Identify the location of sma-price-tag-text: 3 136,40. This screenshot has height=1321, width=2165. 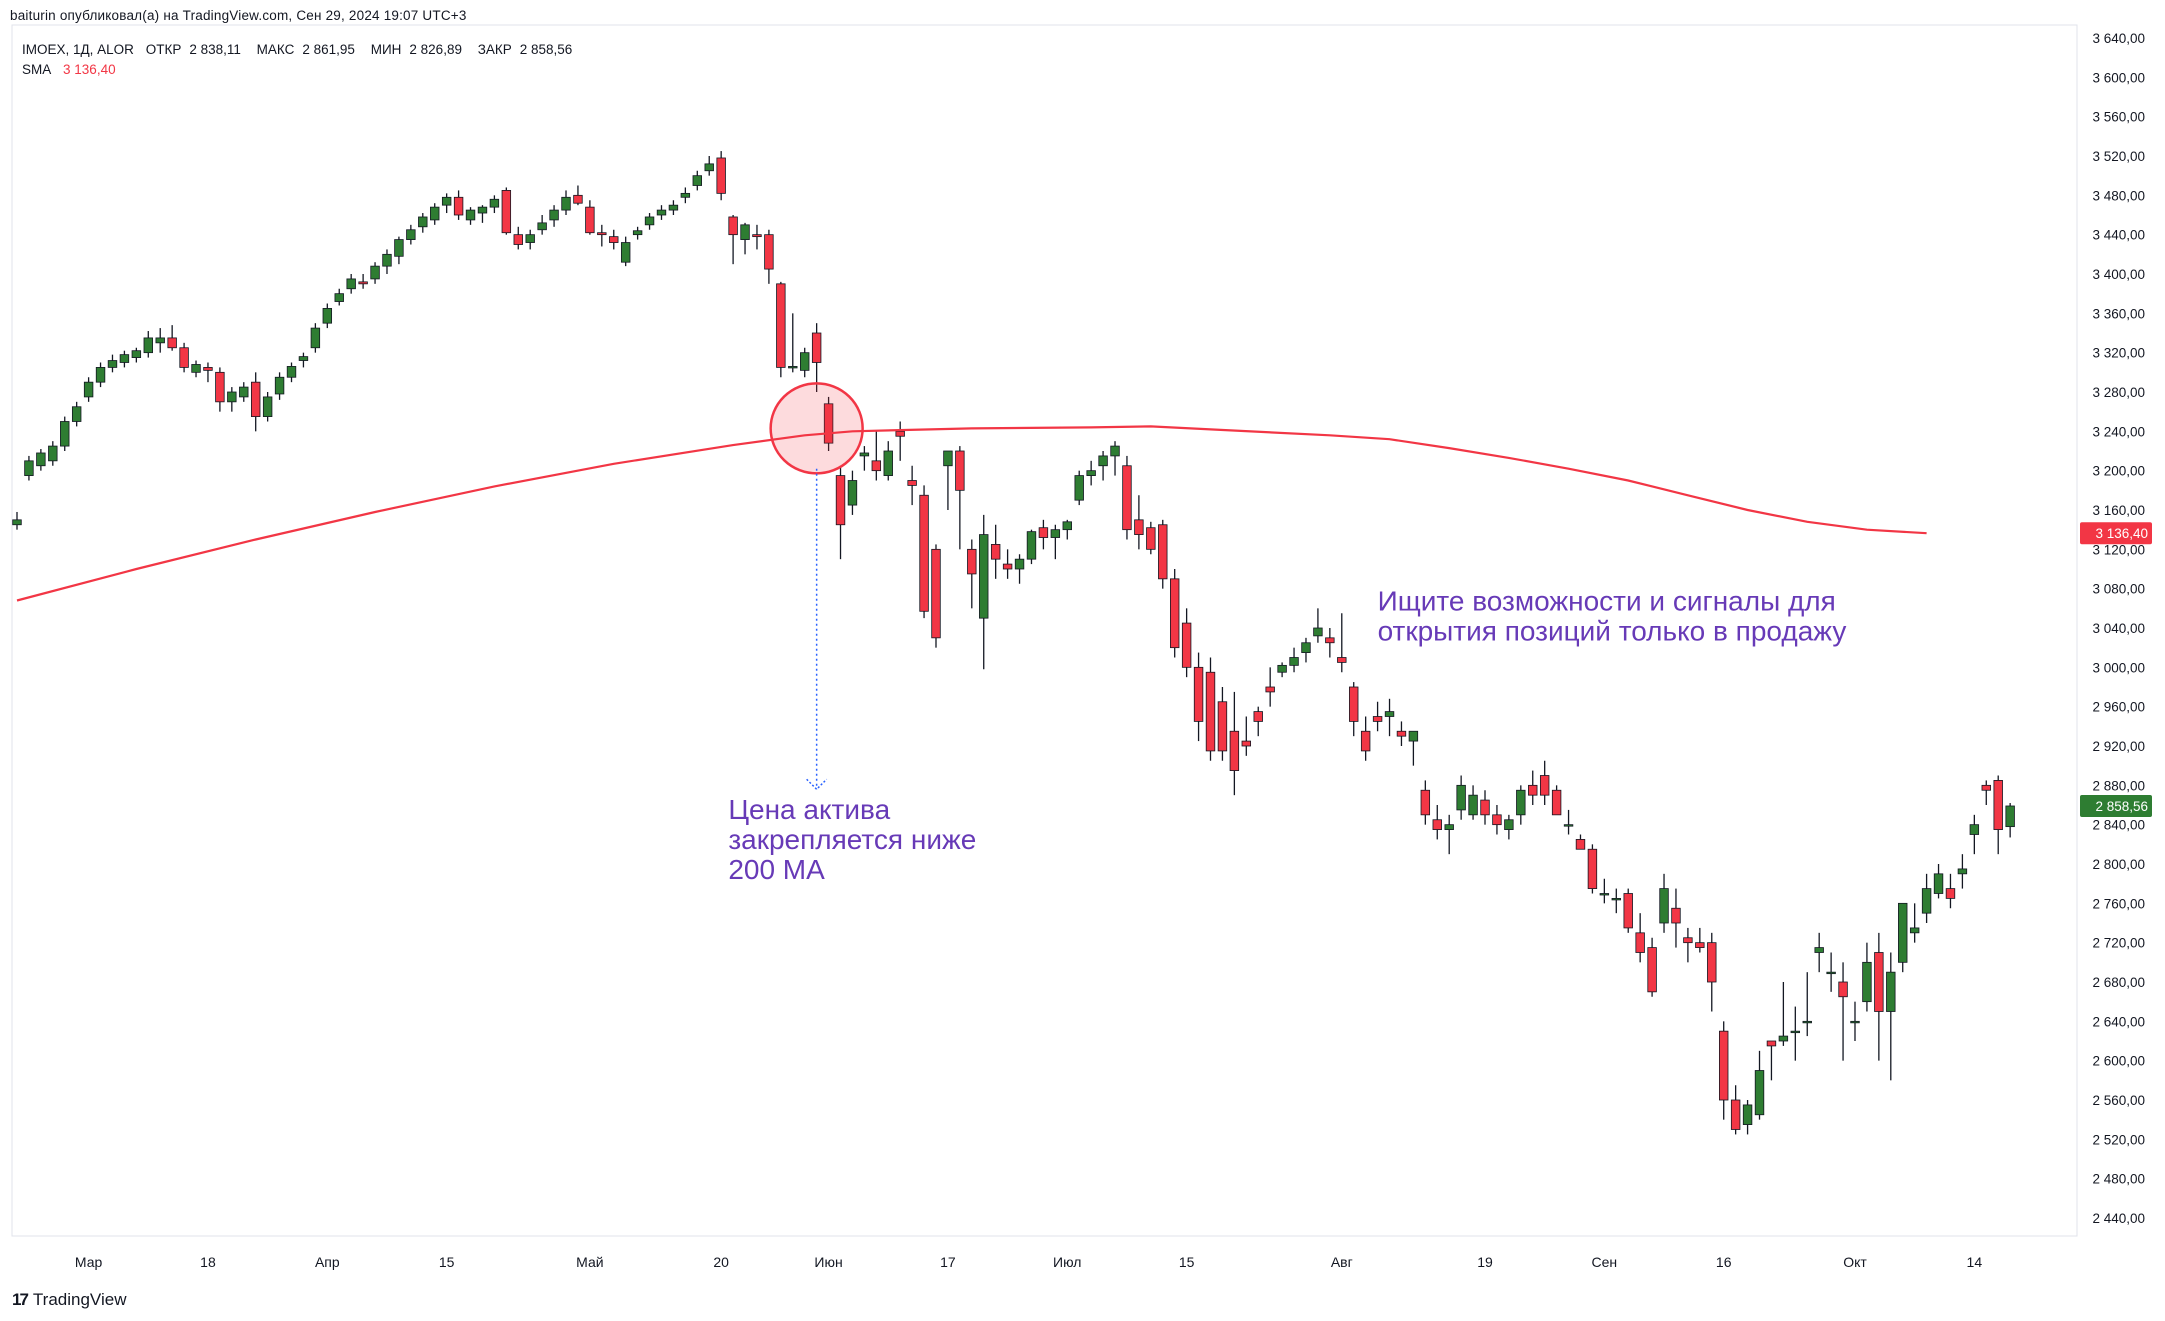
(2121, 533).